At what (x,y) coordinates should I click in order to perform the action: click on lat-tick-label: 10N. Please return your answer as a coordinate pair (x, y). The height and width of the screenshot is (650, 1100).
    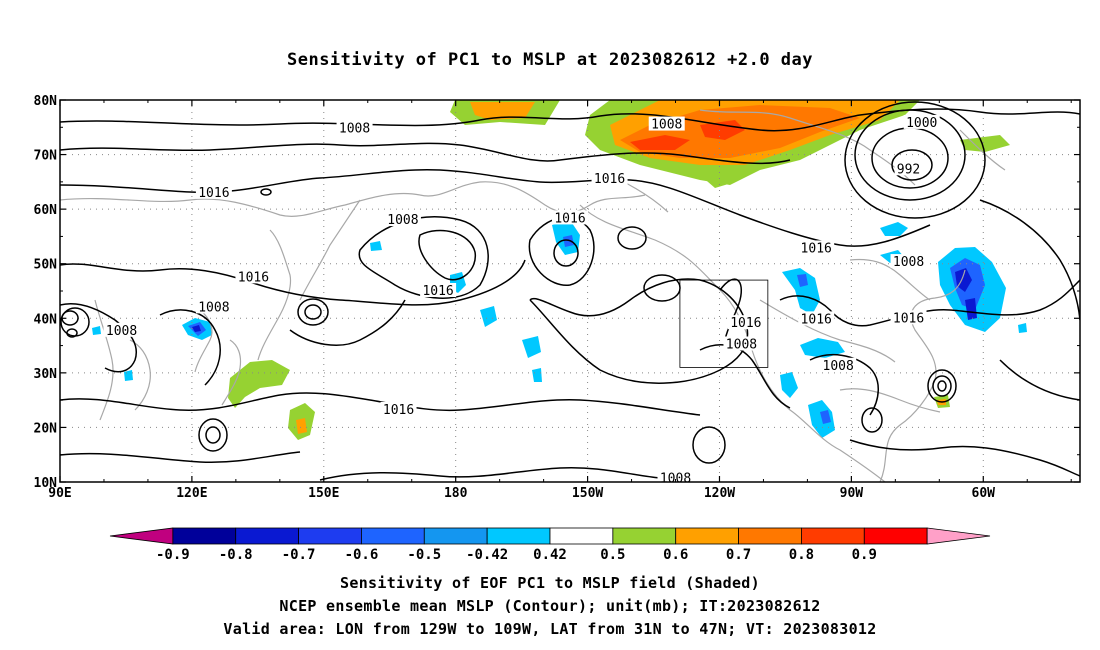
    Looking at the image, I should click on (46, 483).